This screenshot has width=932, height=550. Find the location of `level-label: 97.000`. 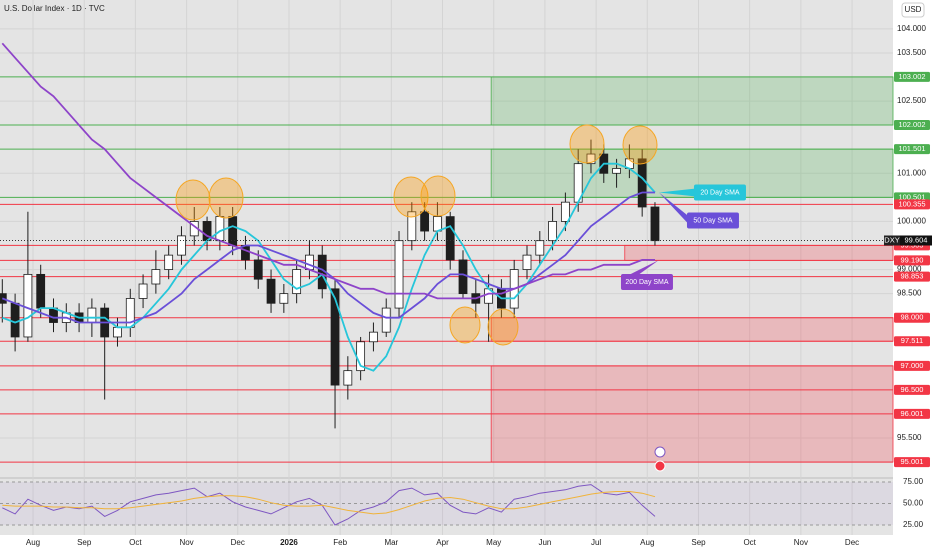

level-label: 97.000 is located at coordinates (912, 365).